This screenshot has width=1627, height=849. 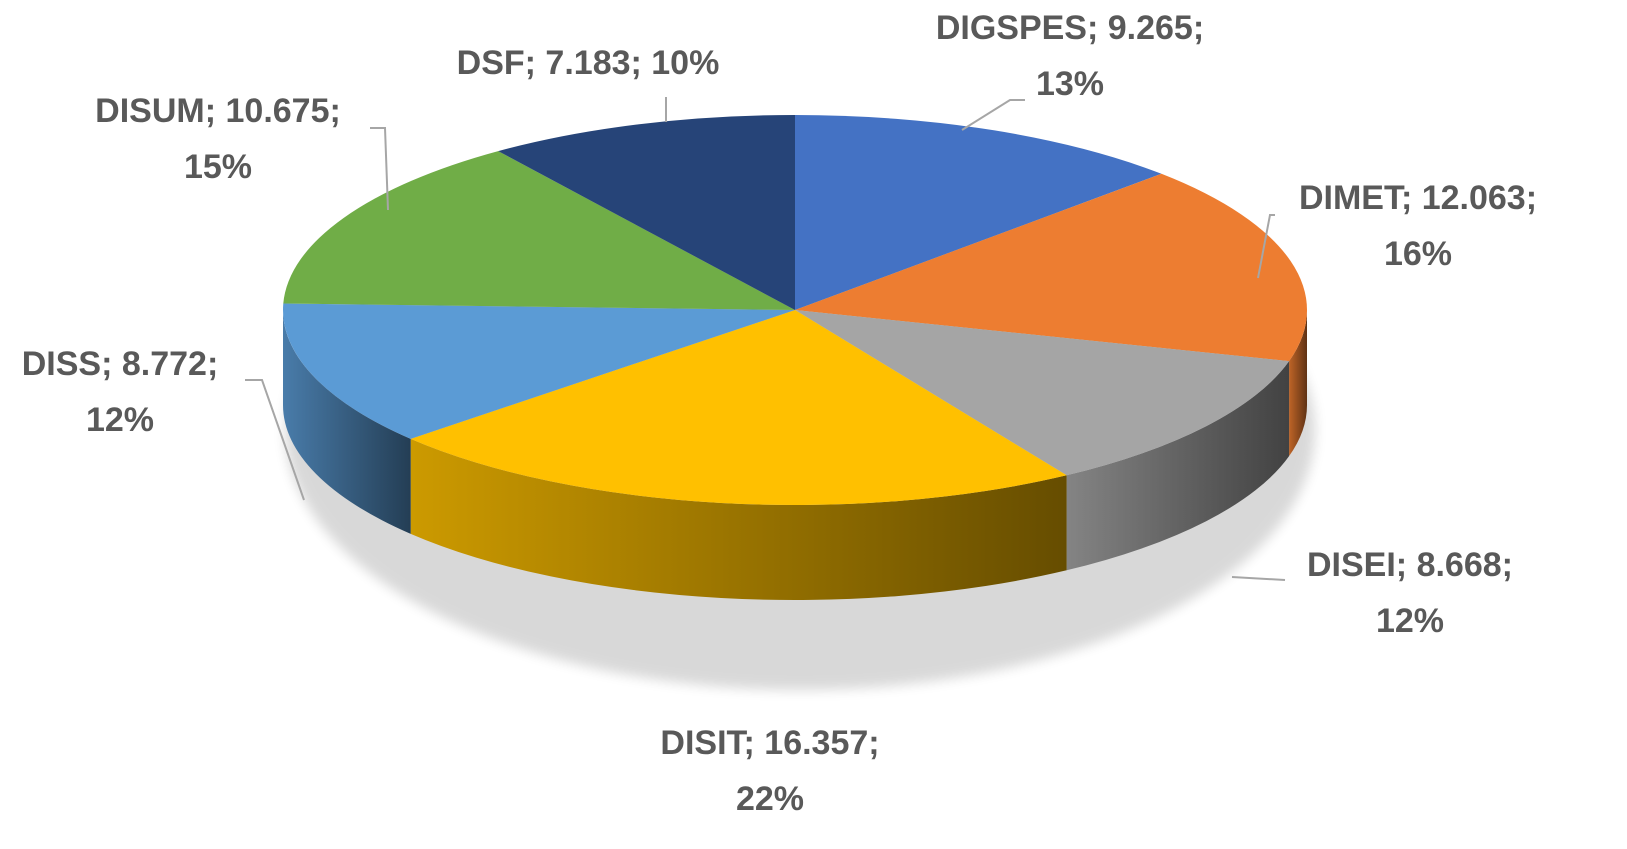 What do you see at coordinates (770, 799) in the screenshot?
I see `data-label: 22%` at bounding box center [770, 799].